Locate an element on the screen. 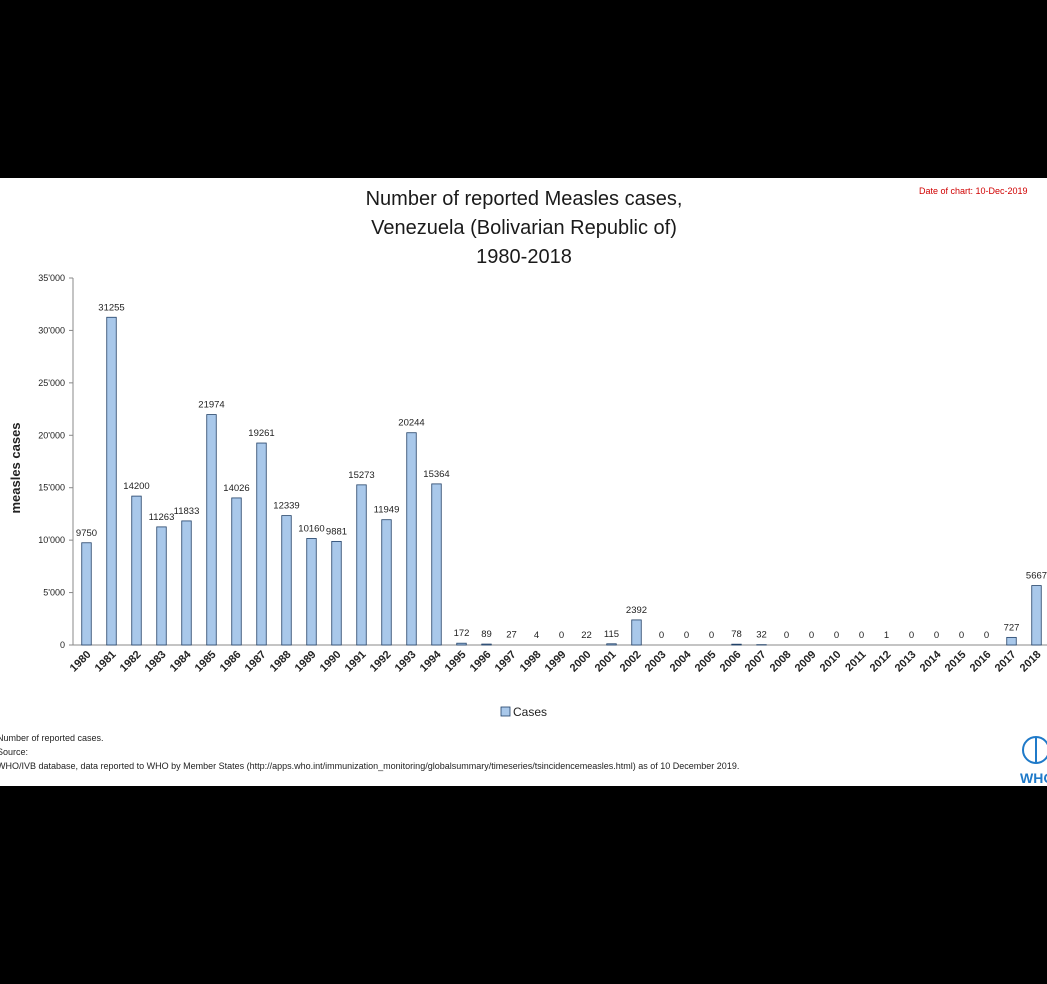 The width and height of the screenshot is (1047, 984). data-label-2014: 0 is located at coordinates (936, 635).